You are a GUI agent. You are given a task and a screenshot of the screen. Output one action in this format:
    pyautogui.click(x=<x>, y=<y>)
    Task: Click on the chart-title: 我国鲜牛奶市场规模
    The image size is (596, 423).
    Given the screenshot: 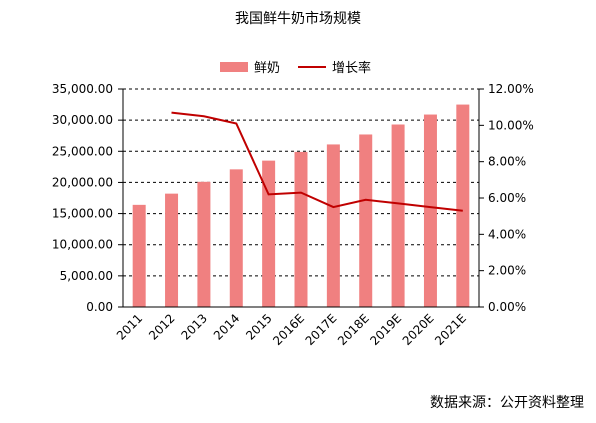 What is the action you would take?
    pyautogui.click(x=298, y=19)
    